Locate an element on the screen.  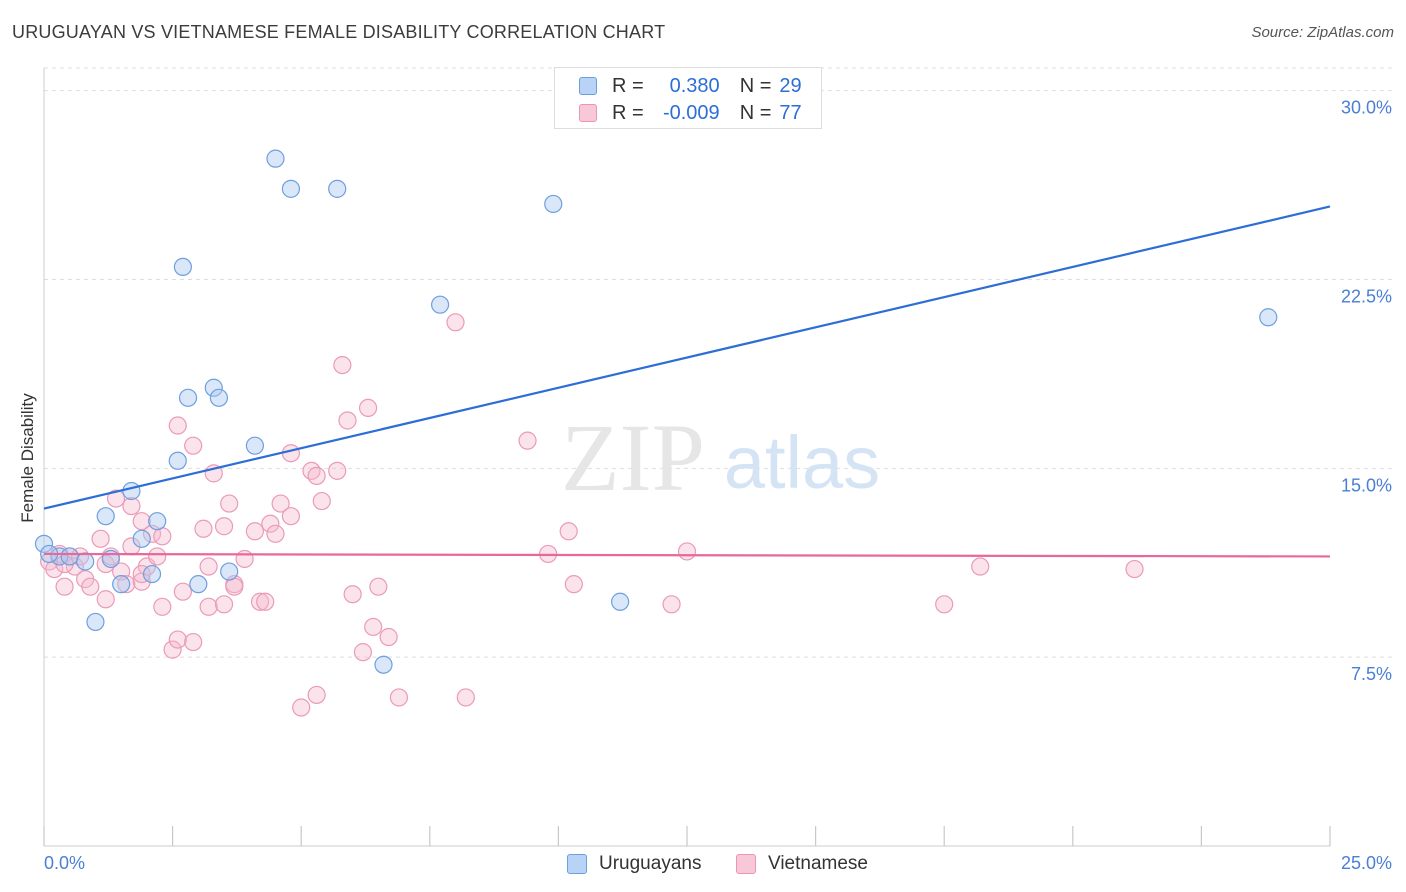
legend-item-vietnamese: Vietnamese is located at coordinates (802, 864).